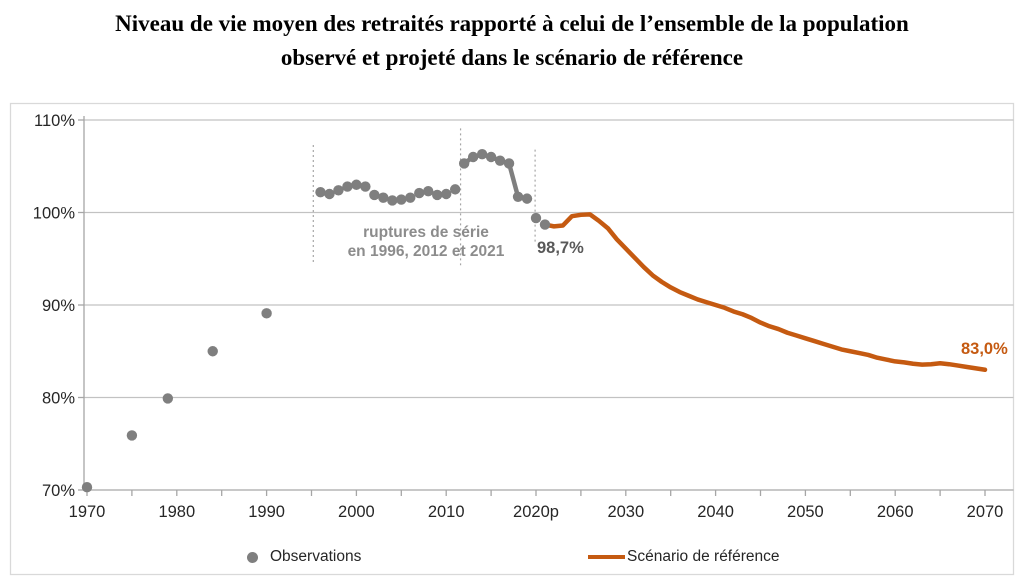 This screenshot has width=1024, height=580. What do you see at coordinates (895, 512) in the screenshot?
I see `x-tick-label: 2060` at bounding box center [895, 512].